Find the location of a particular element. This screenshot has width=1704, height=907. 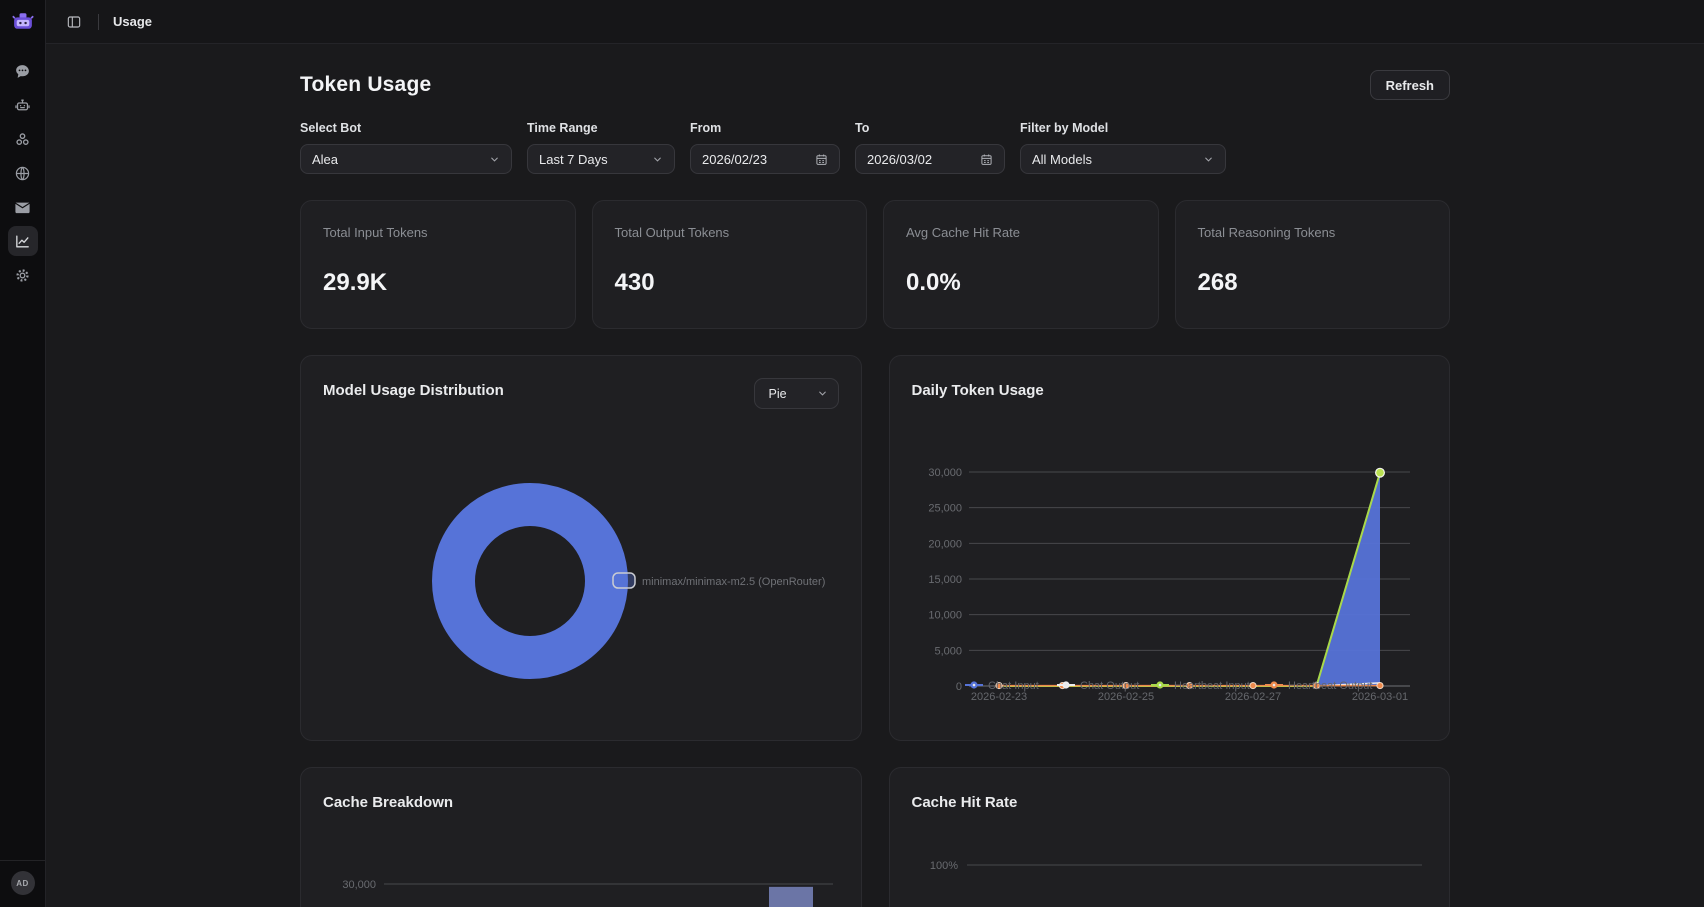

page-title: Token Usage is located at coordinates (366, 84).